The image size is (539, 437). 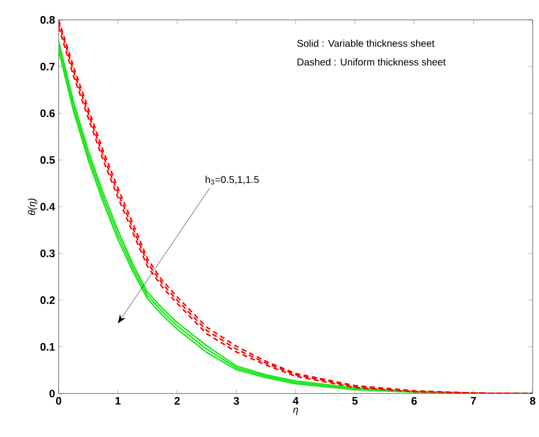 I want to click on x-tick-label: 3, so click(x=237, y=400).